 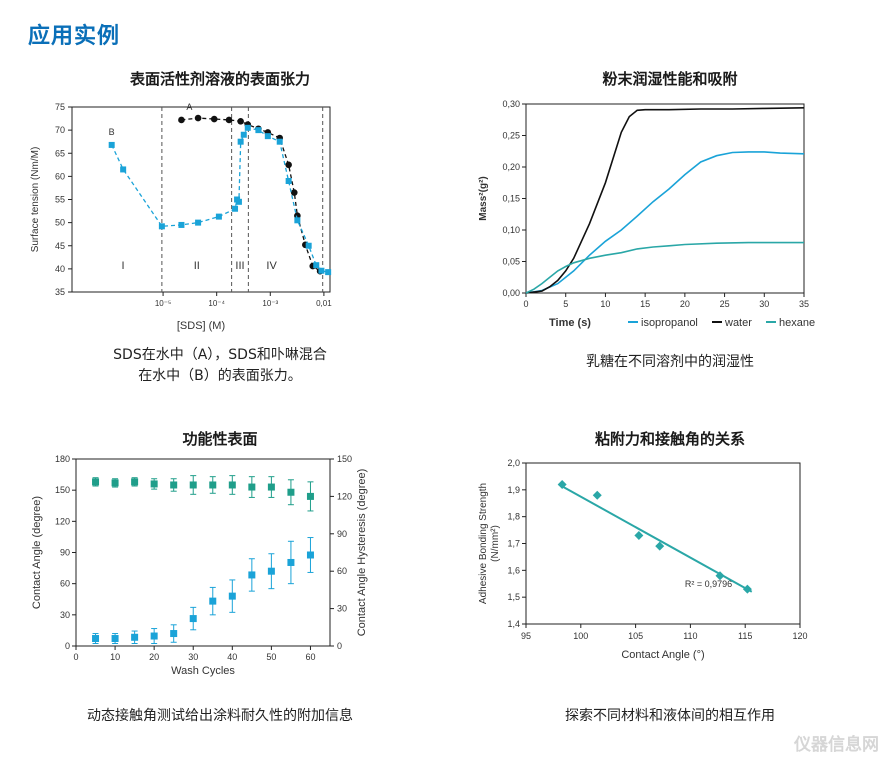 I want to click on y-tick-label: 150, so click(x=62, y=490).